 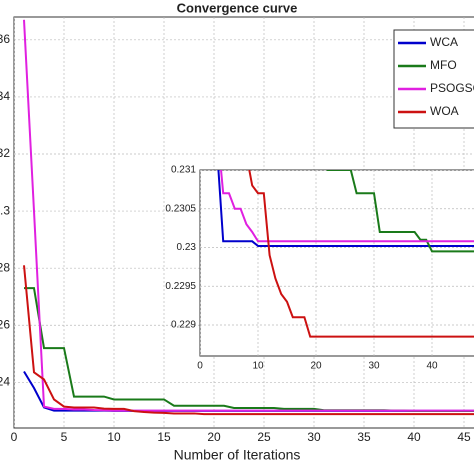 I want to click on y-tick-label: 0.28, so click(x=5, y=267).